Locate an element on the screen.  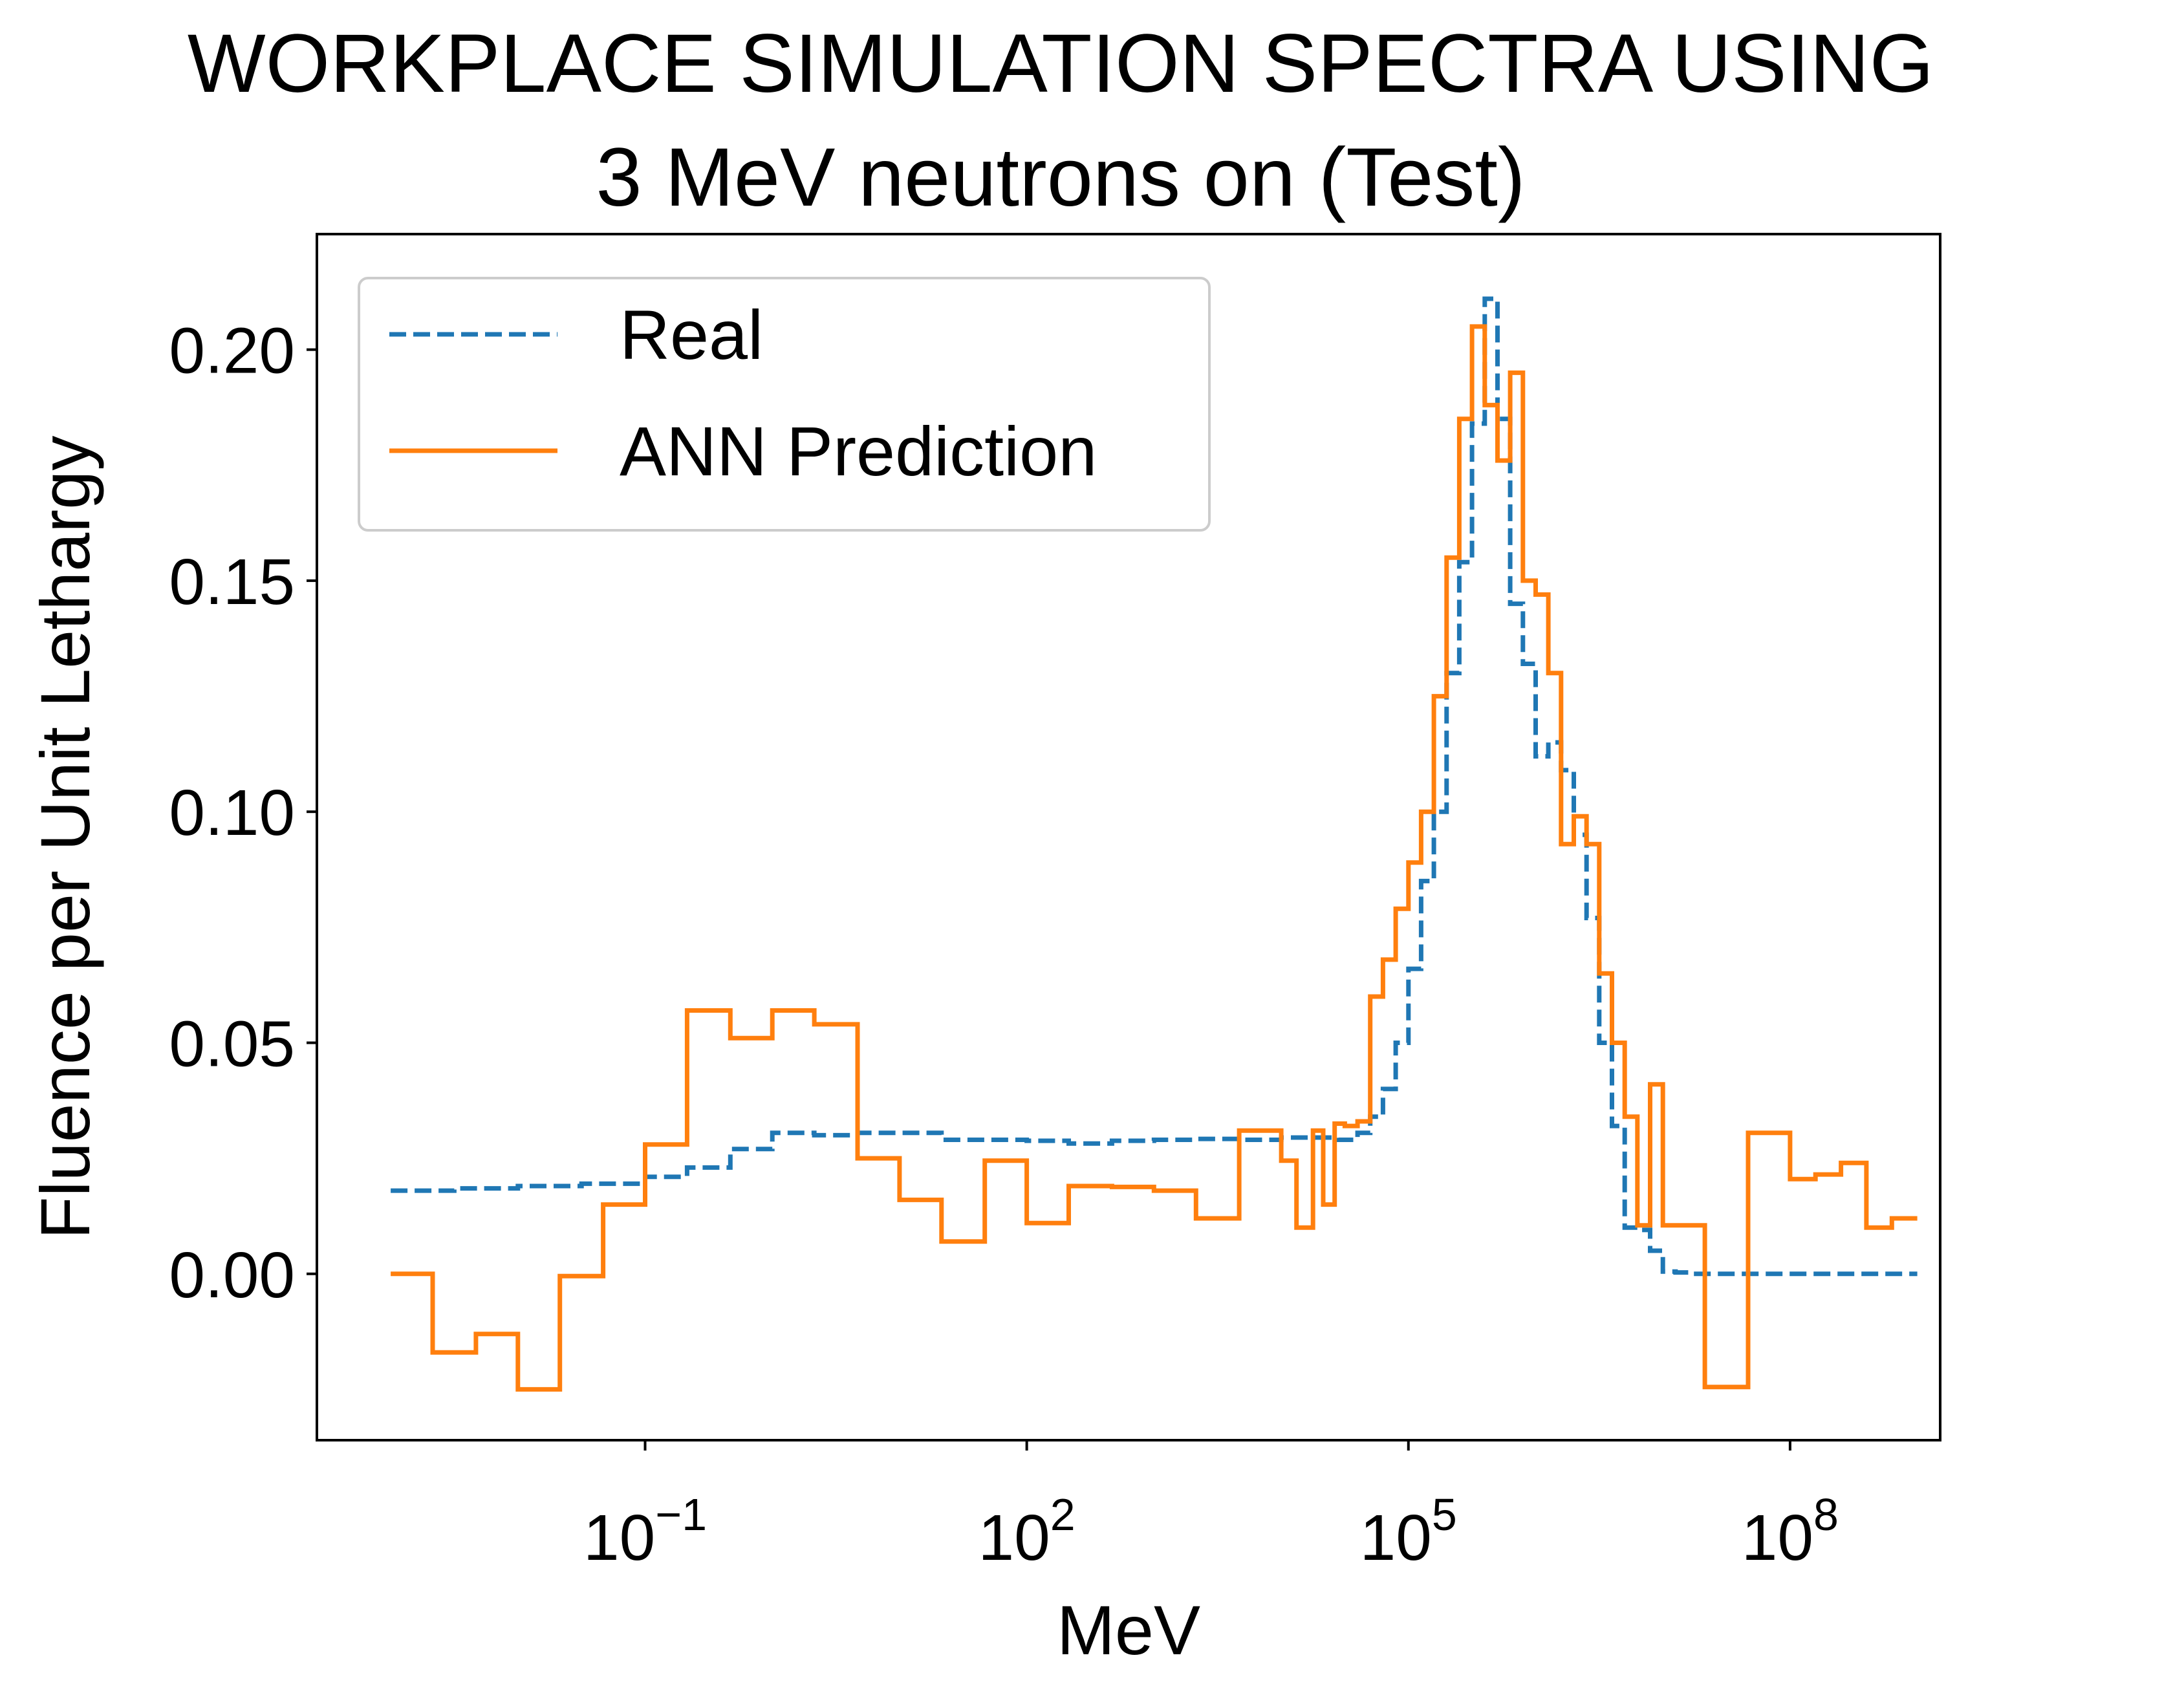
y-axis-ticks: 0.00 0.05 0.10 0.15 0.20 is located at coordinates (243, 813).